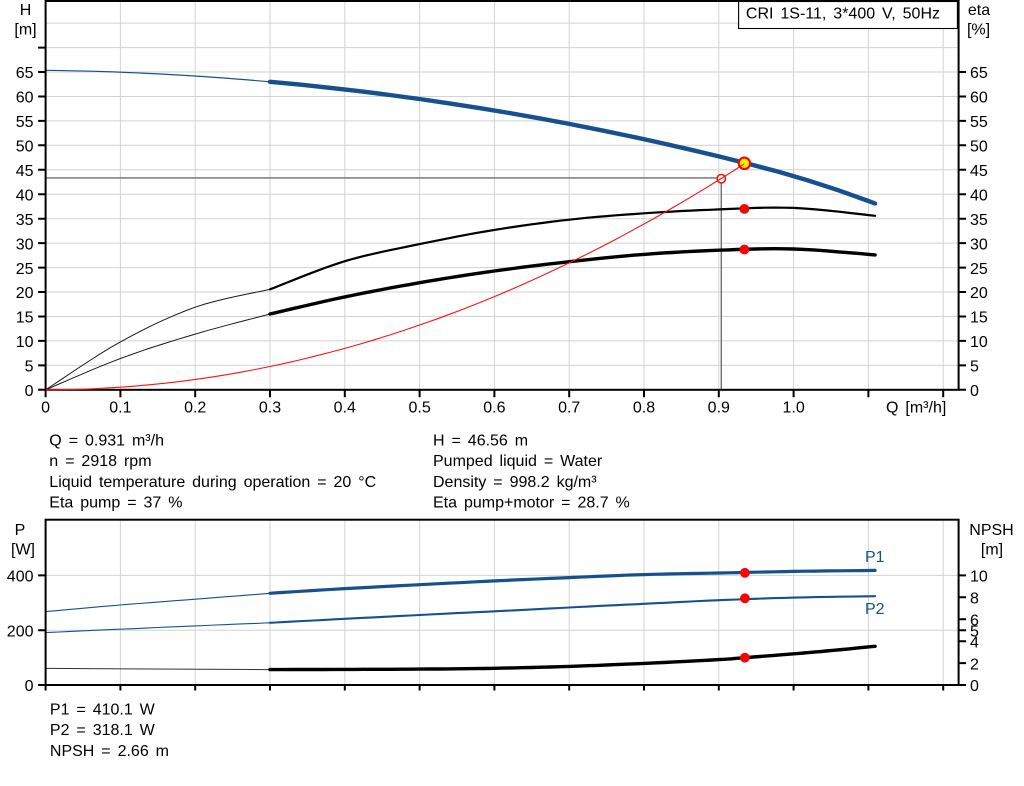  Describe the element at coordinates (974, 599) in the screenshot. I see `svg-text: 8` at that location.